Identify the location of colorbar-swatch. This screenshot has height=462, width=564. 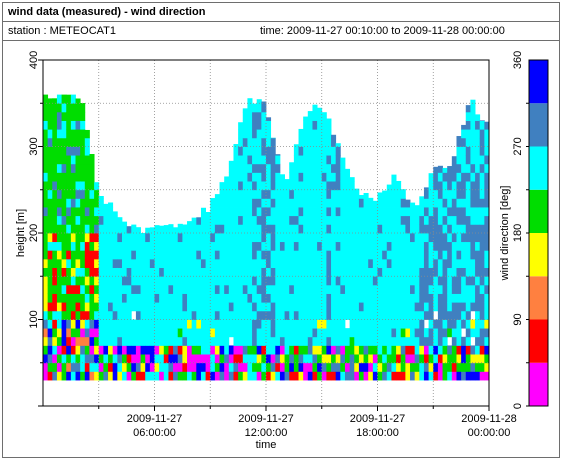
(538, 125).